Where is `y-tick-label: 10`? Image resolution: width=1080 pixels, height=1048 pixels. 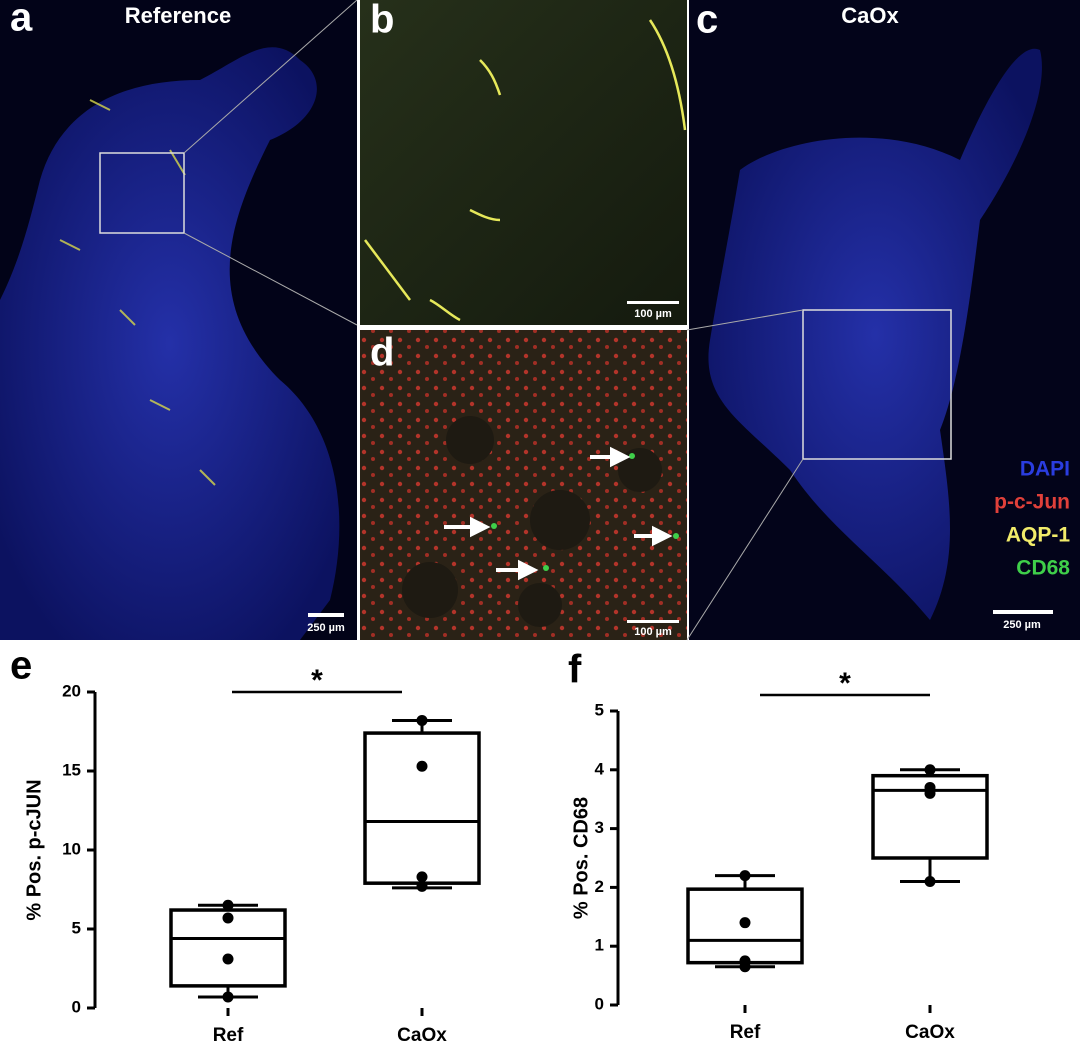 y-tick-label: 10 is located at coordinates (71, 848).